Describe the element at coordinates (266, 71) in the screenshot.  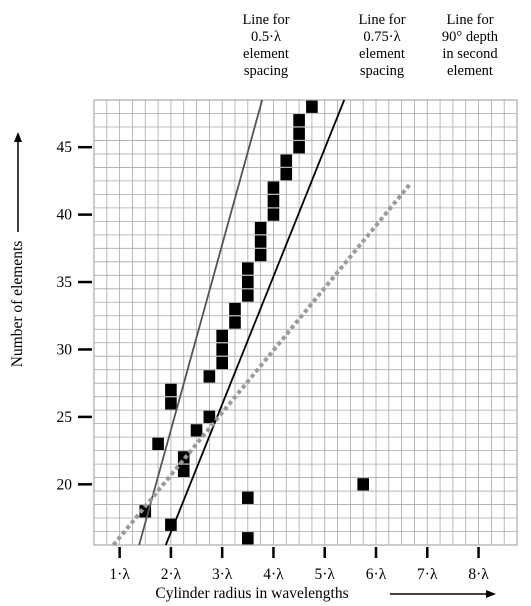
I see `annotation-half-lambda-line4: spacing` at that location.